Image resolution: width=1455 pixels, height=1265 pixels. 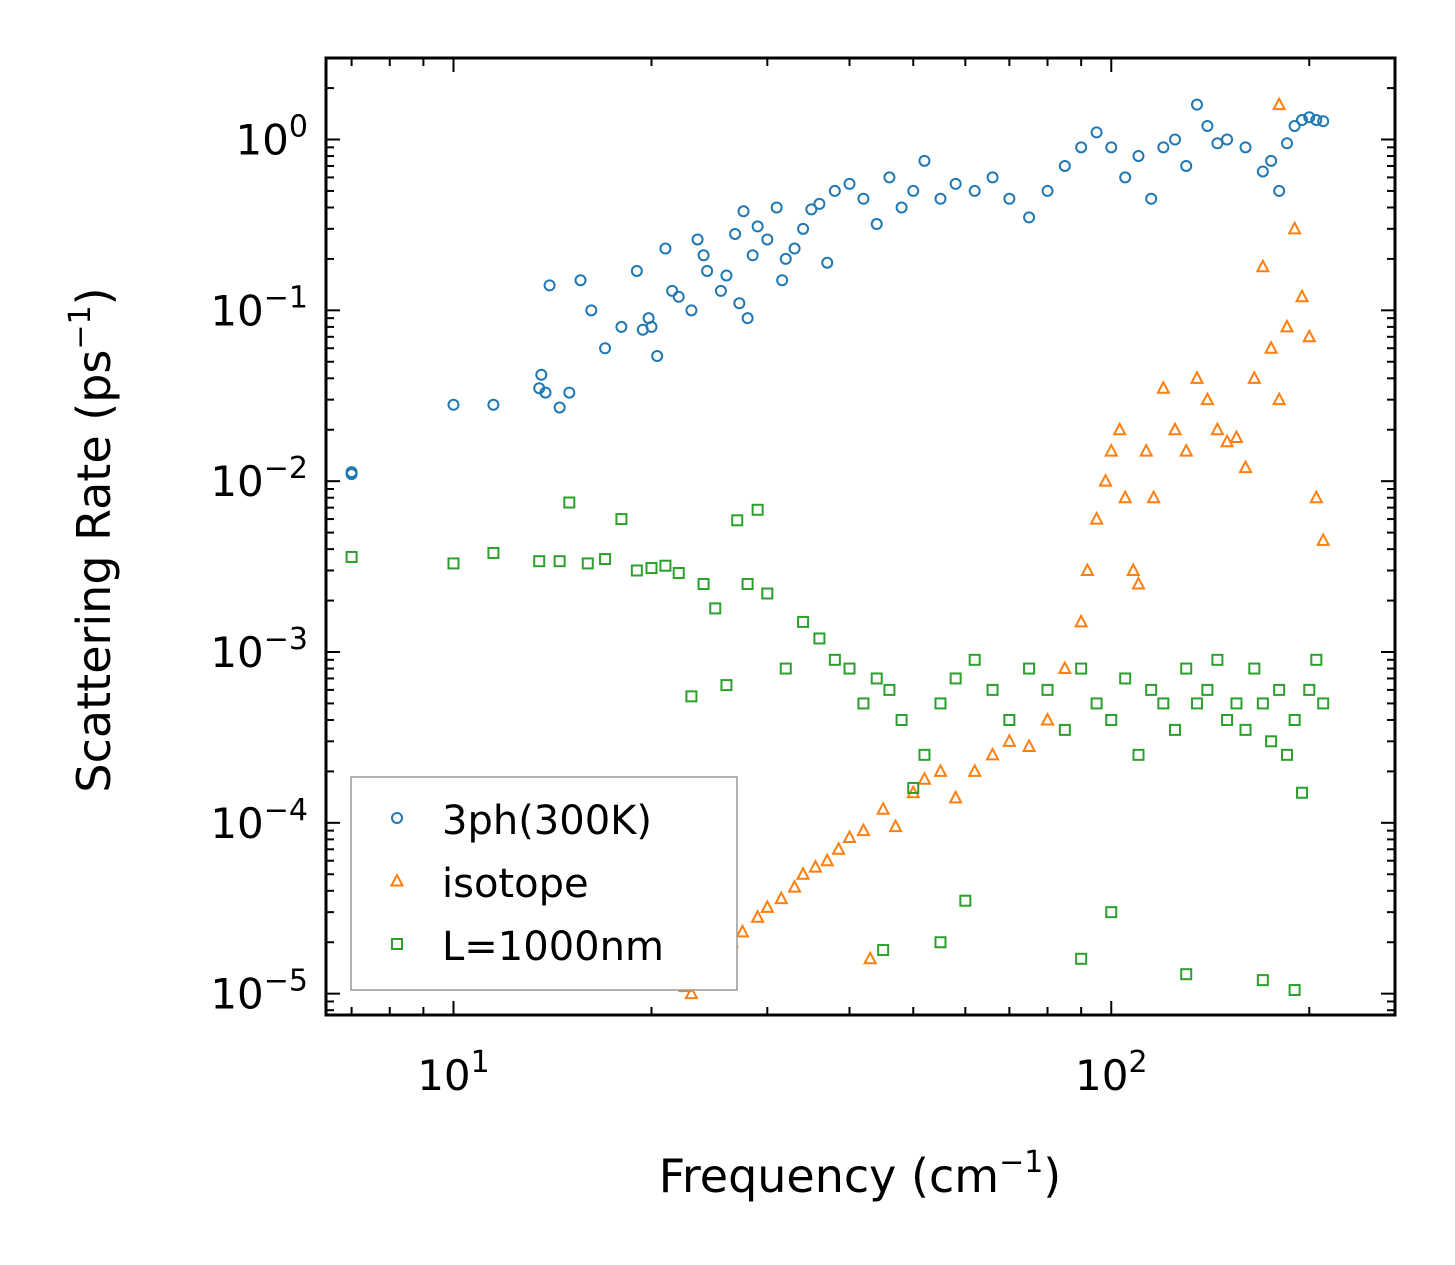 I want to click on legend-label-3ph: 3ph(300K), so click(x=547, y=821).